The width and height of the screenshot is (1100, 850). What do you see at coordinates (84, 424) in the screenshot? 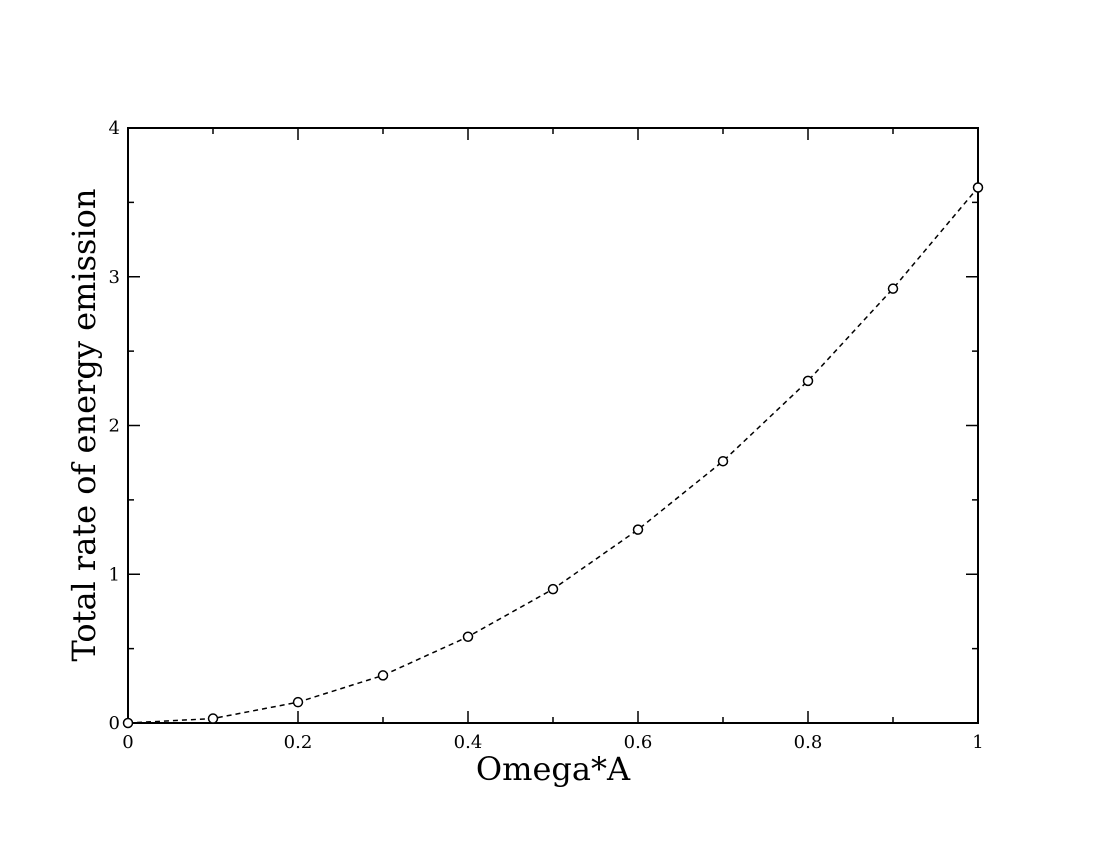
I see `y-axis-title: Total rate of energy emission` at bounding box center [84, 424].